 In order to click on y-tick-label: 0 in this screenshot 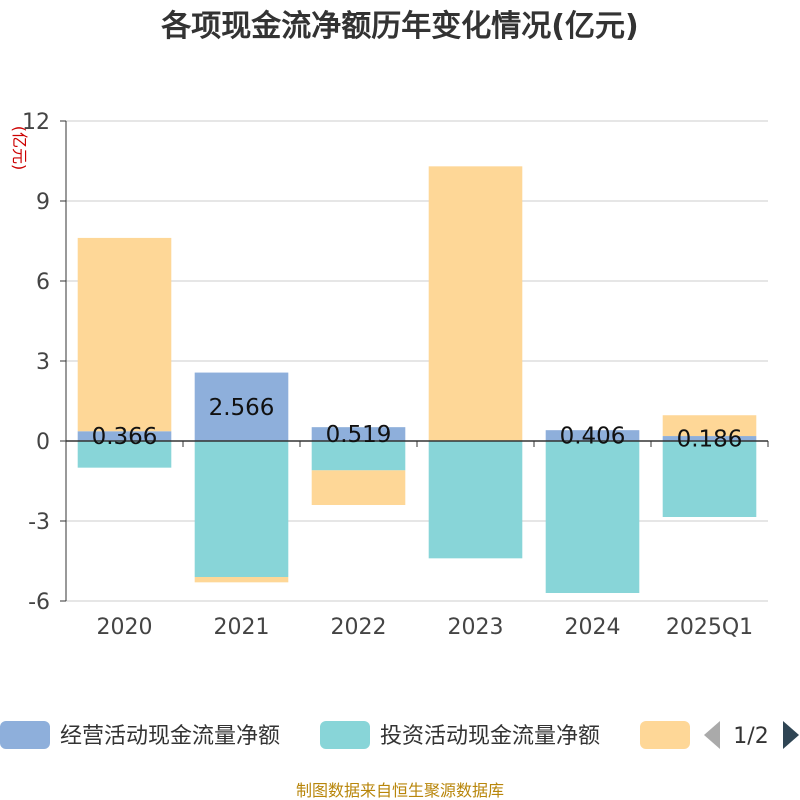, I will do `click(43, 442)`.